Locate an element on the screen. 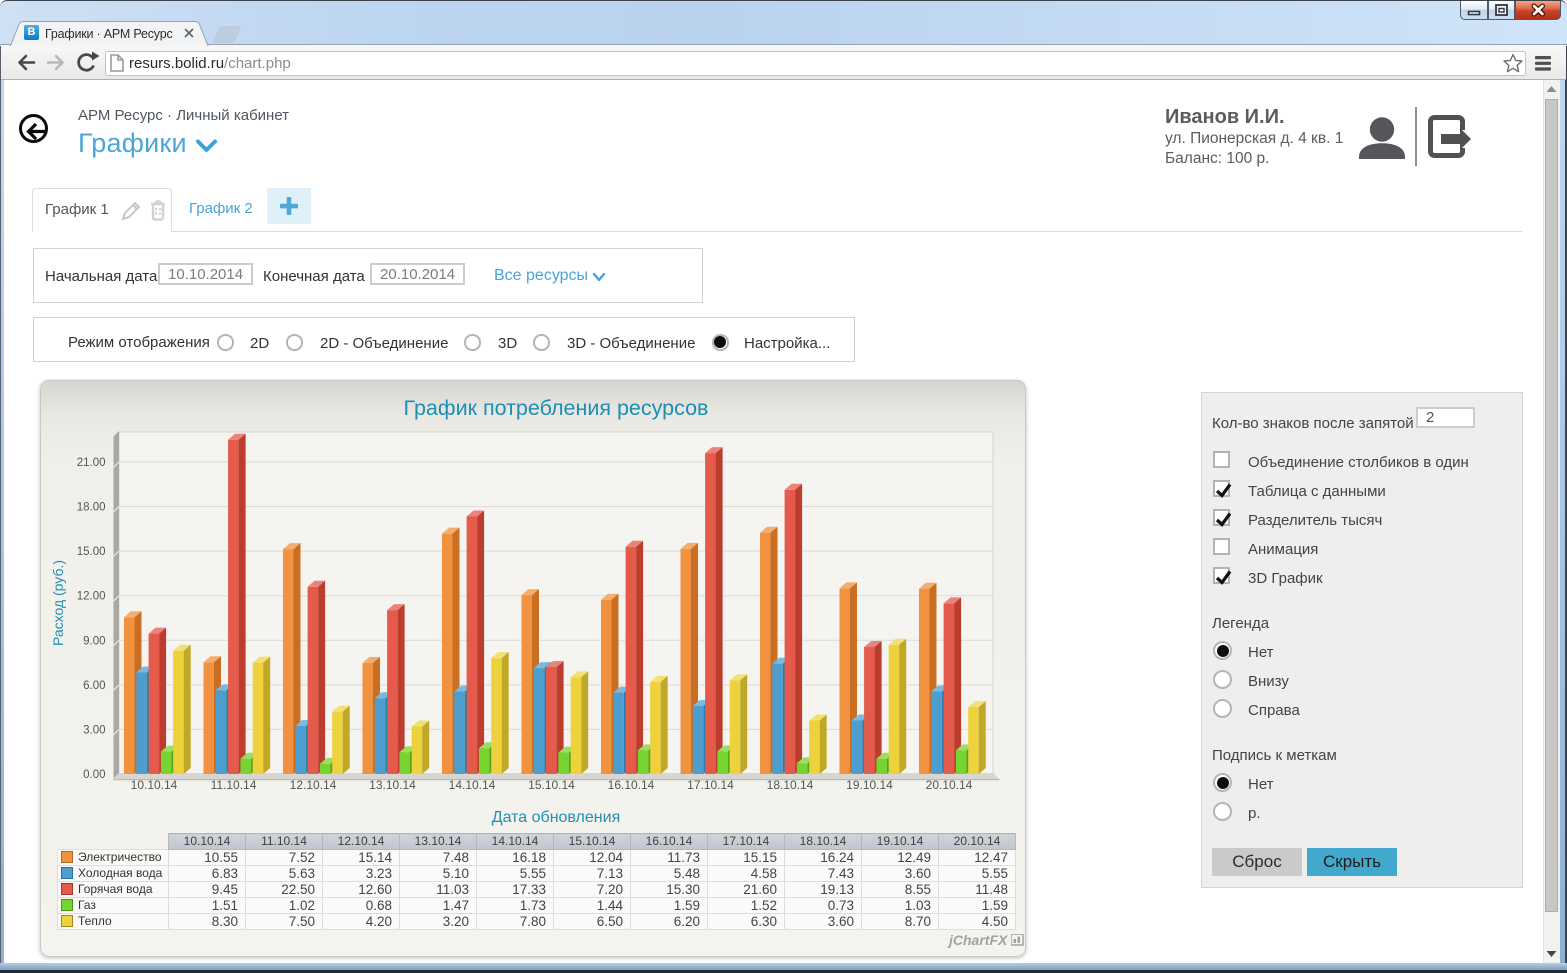  svg-text: 16.10.14 is located at coordinates (631, 785).